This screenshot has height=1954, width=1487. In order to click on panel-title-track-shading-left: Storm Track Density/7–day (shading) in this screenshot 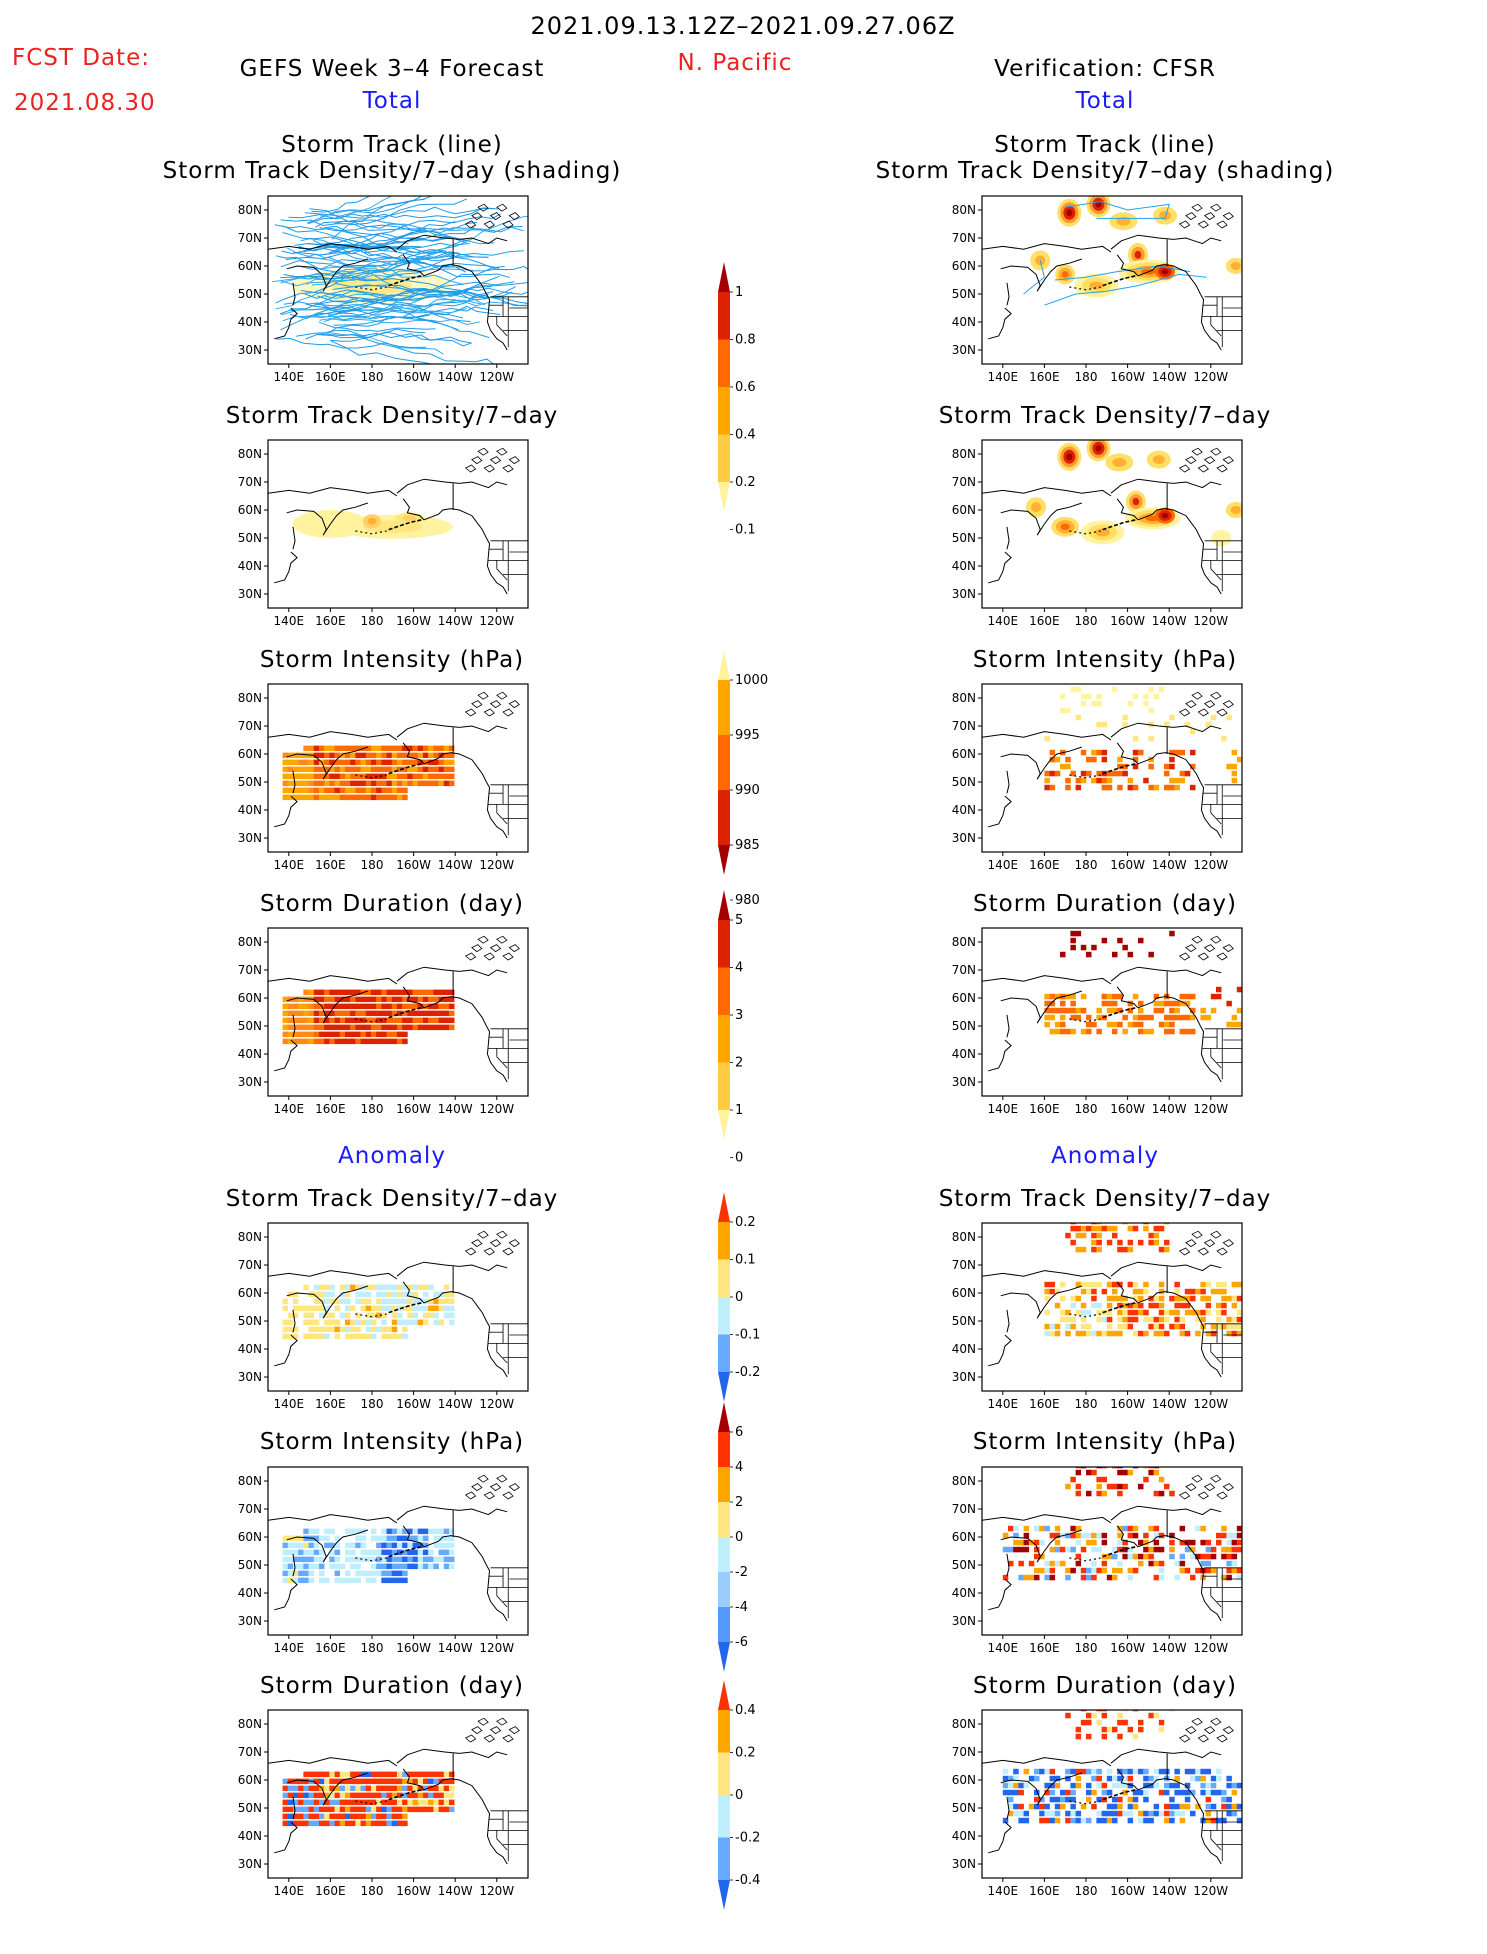, I will do `click(392, 171)`.